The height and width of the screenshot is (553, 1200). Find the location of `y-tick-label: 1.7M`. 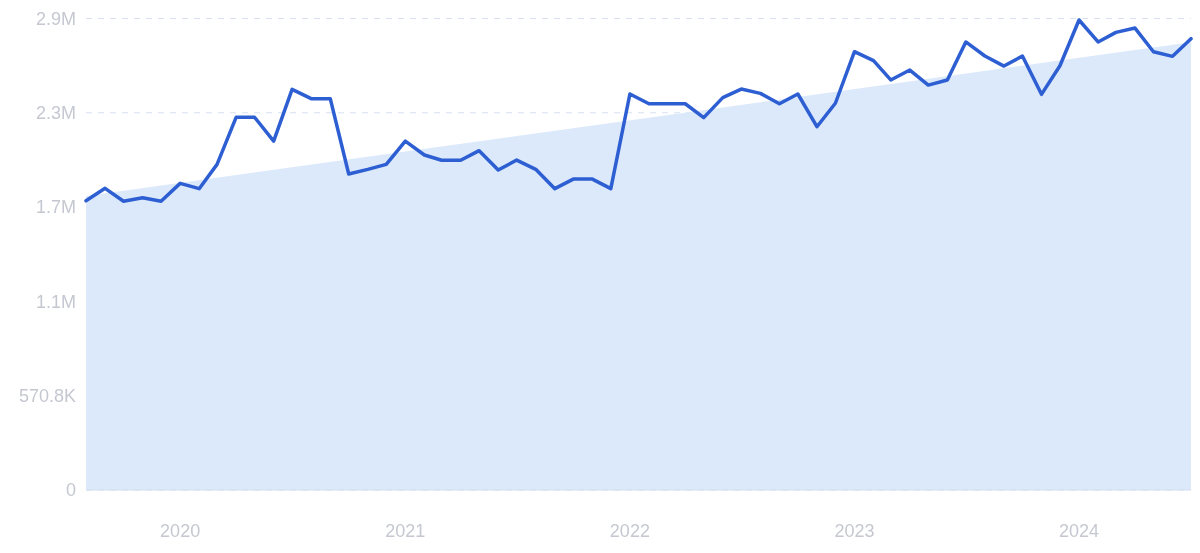

y-tick-label: 1.7M is located at coordinates (55, 207).